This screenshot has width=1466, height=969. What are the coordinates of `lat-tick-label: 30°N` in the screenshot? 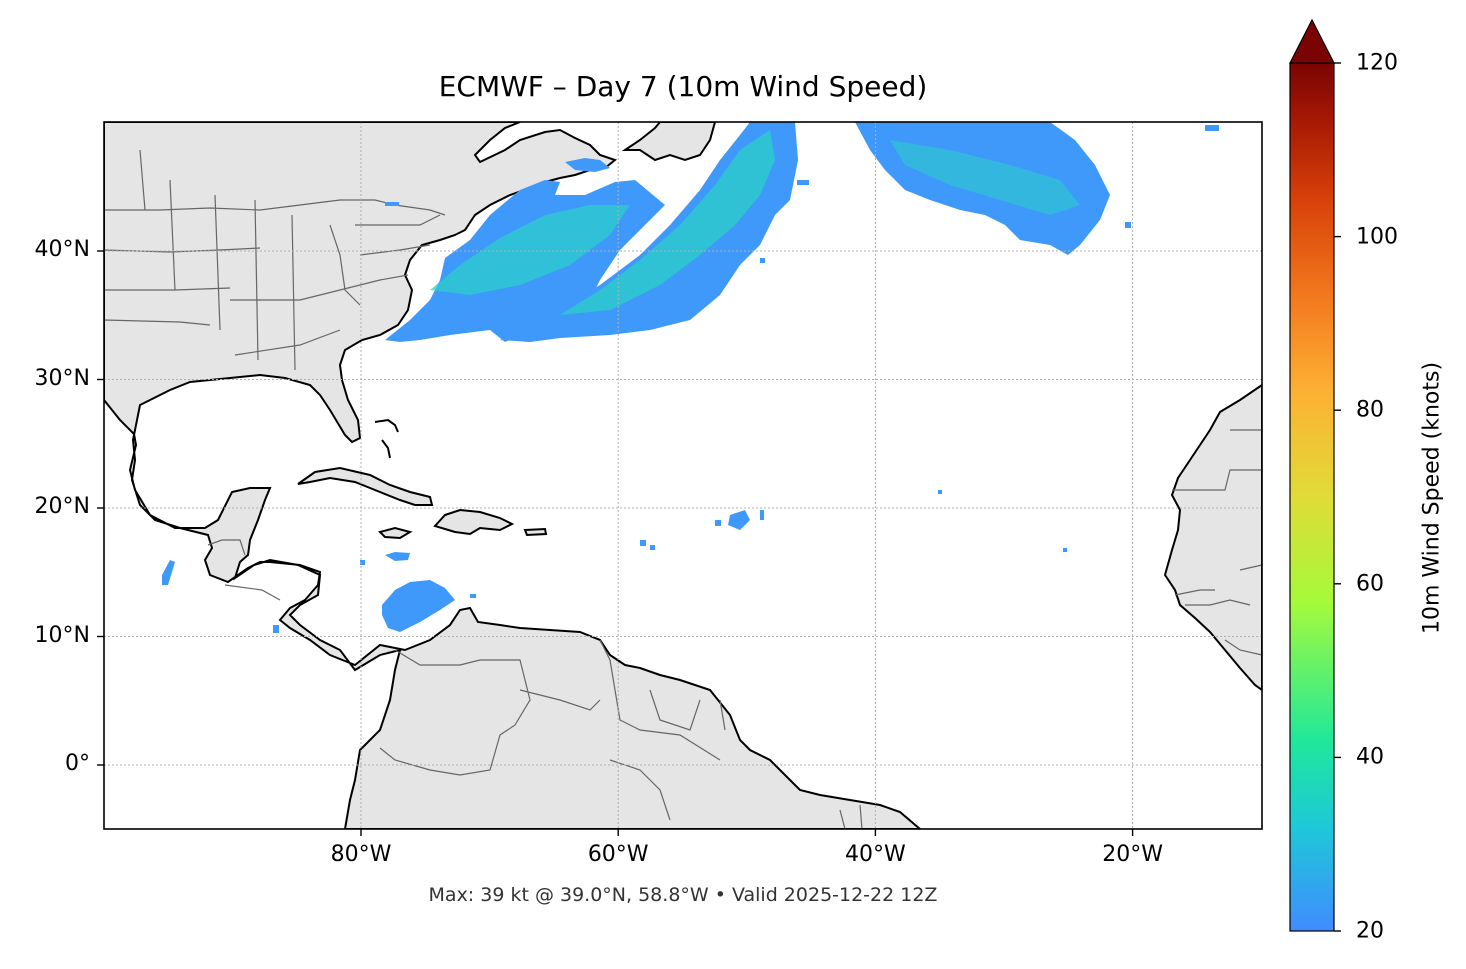 It's located at (62, 378).